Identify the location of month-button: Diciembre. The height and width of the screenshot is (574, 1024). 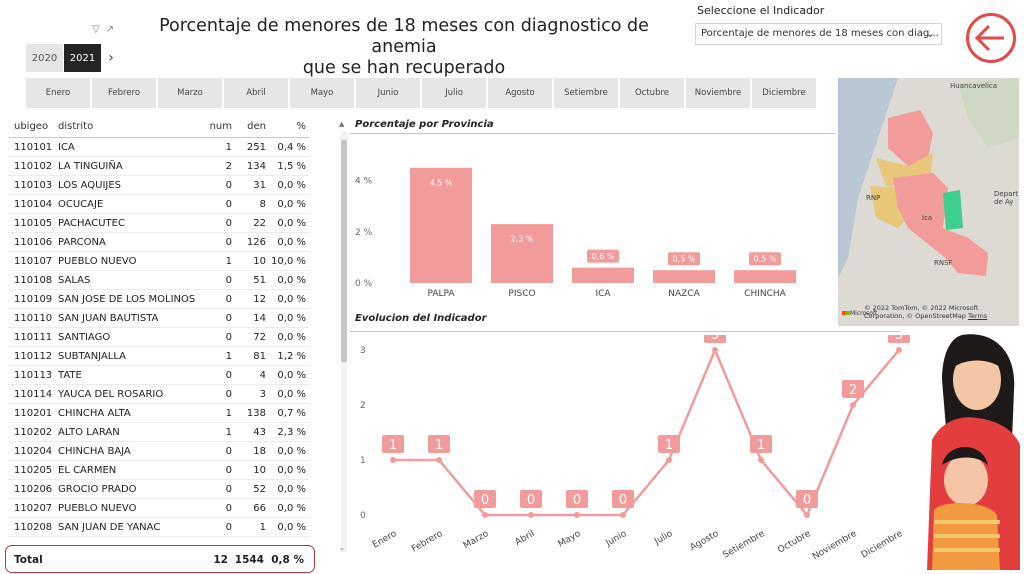
(784, 93).